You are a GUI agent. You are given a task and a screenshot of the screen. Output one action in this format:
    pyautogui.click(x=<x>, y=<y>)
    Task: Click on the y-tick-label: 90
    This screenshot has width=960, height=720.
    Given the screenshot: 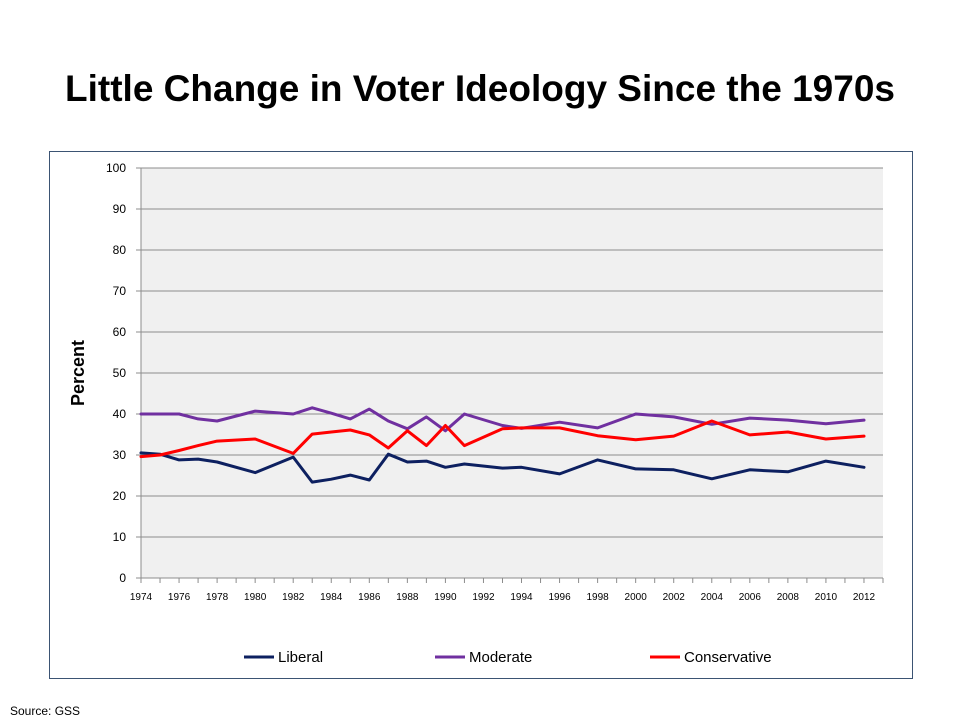 What is the action you would take?
    pyautogui.click(x=120, y=209)
    